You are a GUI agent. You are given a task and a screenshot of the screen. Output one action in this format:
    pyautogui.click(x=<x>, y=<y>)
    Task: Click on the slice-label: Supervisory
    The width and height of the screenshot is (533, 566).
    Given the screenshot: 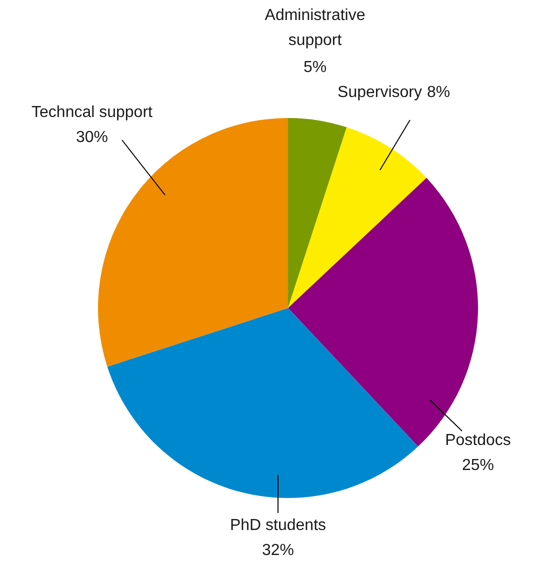 What is the action you would take?
    pyautogui.click(x=380, y=92)
    